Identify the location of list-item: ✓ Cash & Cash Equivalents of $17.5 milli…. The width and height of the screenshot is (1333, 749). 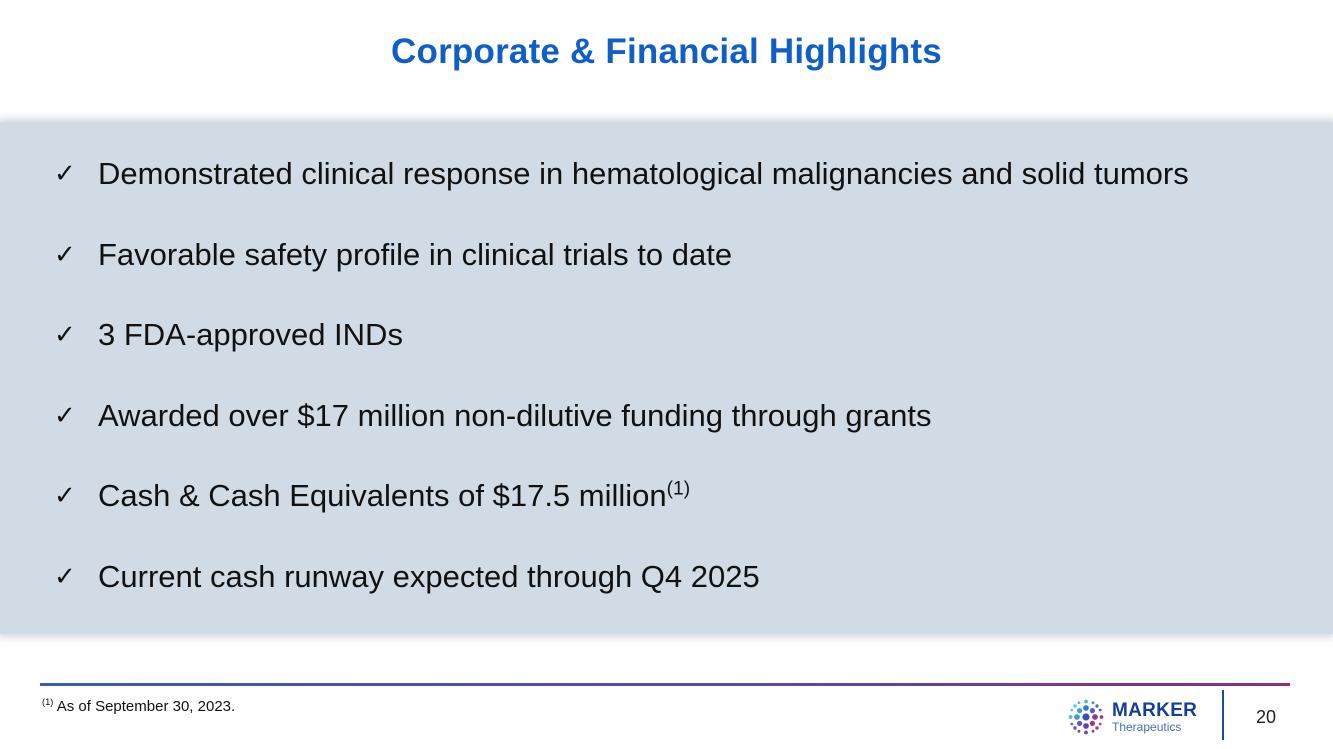
(621, 512).